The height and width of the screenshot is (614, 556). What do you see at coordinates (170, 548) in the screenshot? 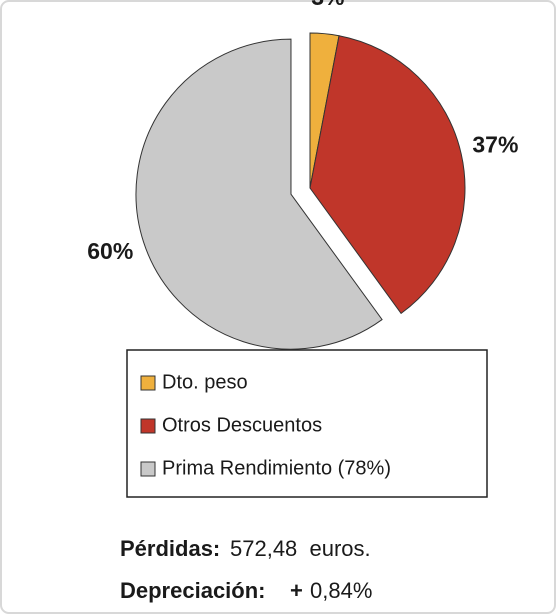
I see `loss-label: Pérdidas:` at bounding box center [170, 548].